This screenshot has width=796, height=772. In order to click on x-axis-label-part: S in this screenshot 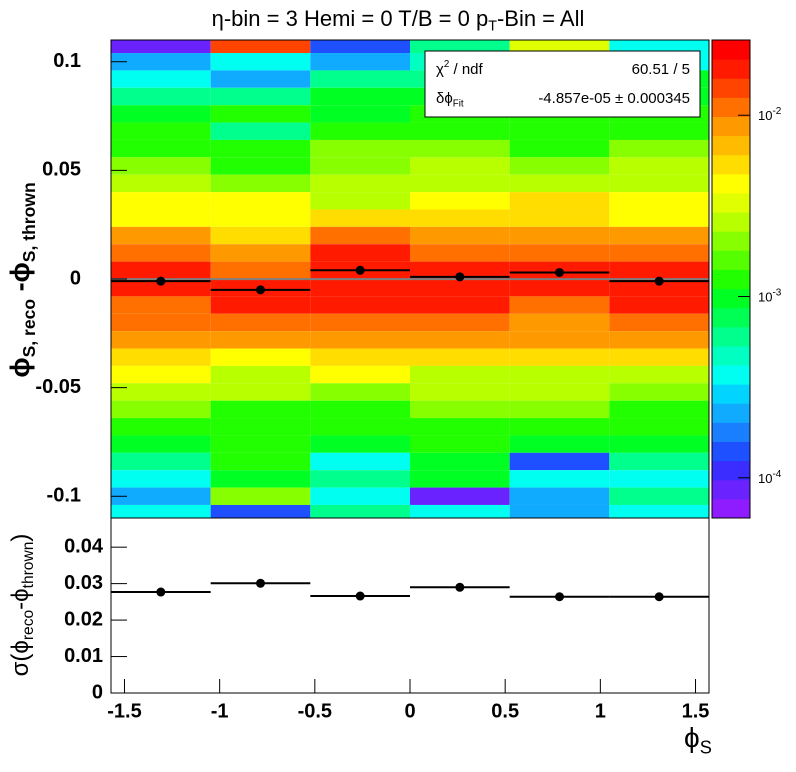, I will do `click(706, 747)`.